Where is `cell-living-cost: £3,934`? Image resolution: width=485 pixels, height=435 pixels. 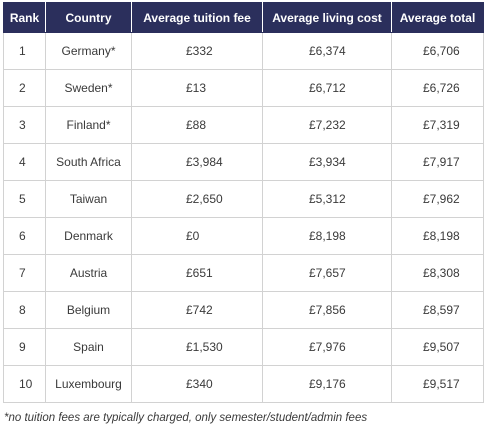
cell-living-cost: £3,934 is located at coordinates (327, 162).